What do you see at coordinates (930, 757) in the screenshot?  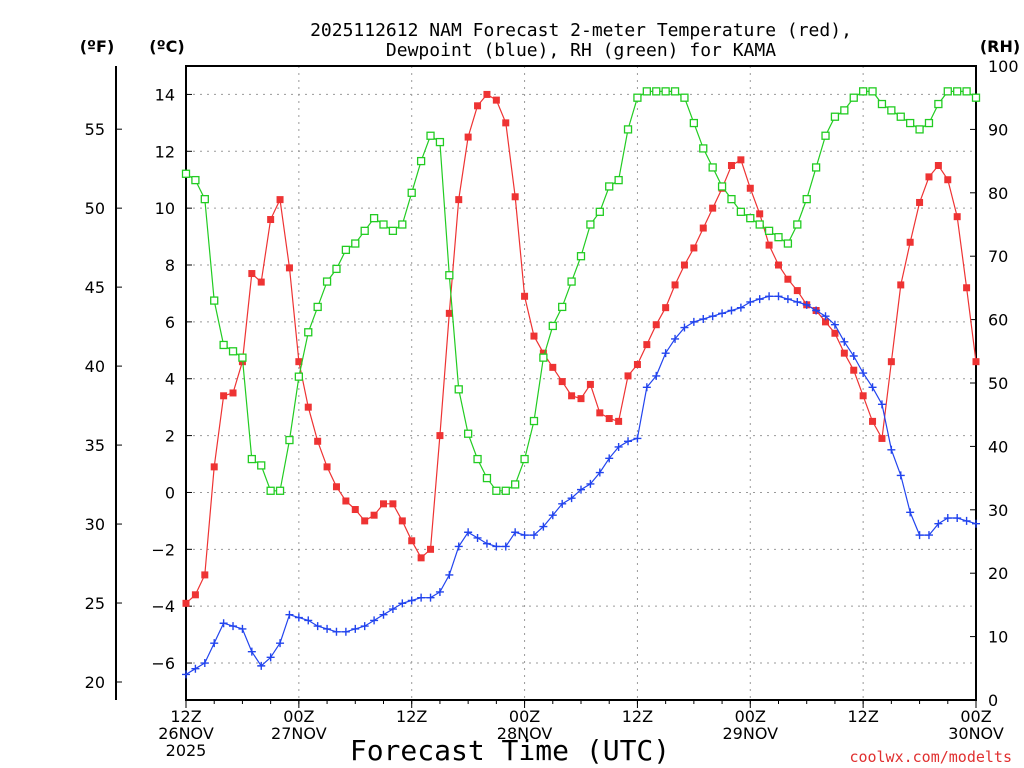 I see `credit-label: coolwx.com/modelts` at bounding box center [930, 757].